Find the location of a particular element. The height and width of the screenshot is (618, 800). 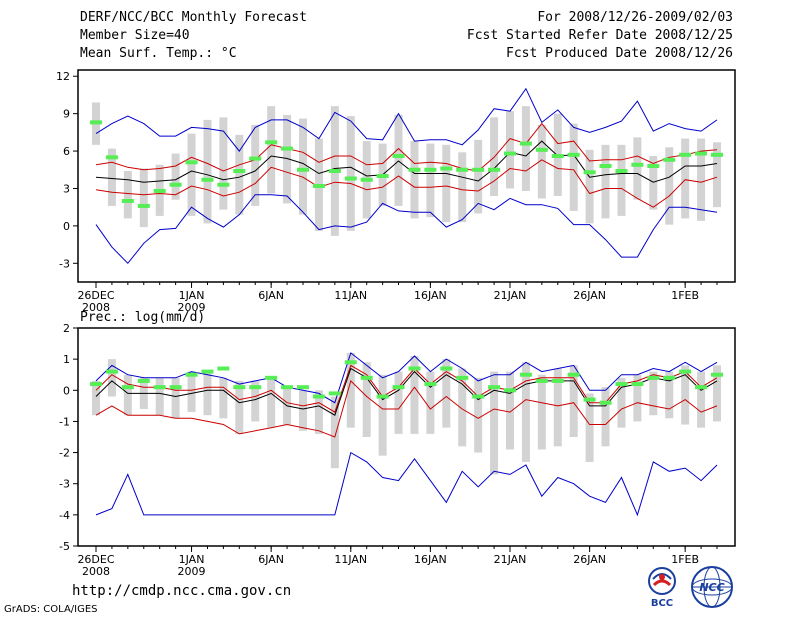

forecast-period: For 2008/12/26-2009/02/03 is located at coordinates (635, 17).